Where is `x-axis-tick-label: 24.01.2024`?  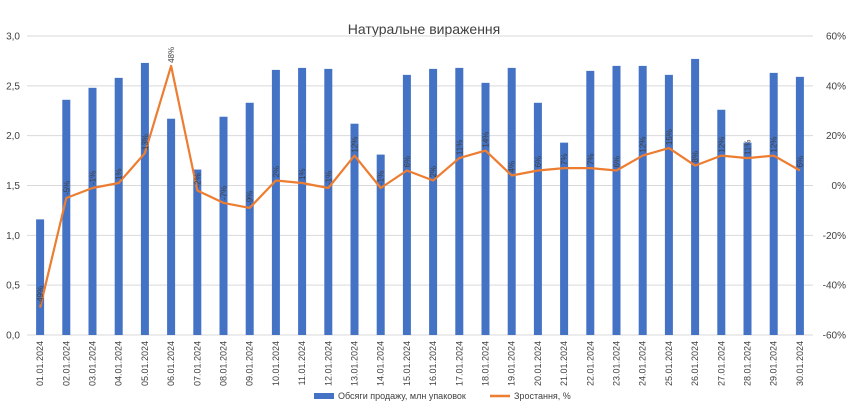
x-axis-tick-label: 24.01.2024 is located at coordinates (643, 363).